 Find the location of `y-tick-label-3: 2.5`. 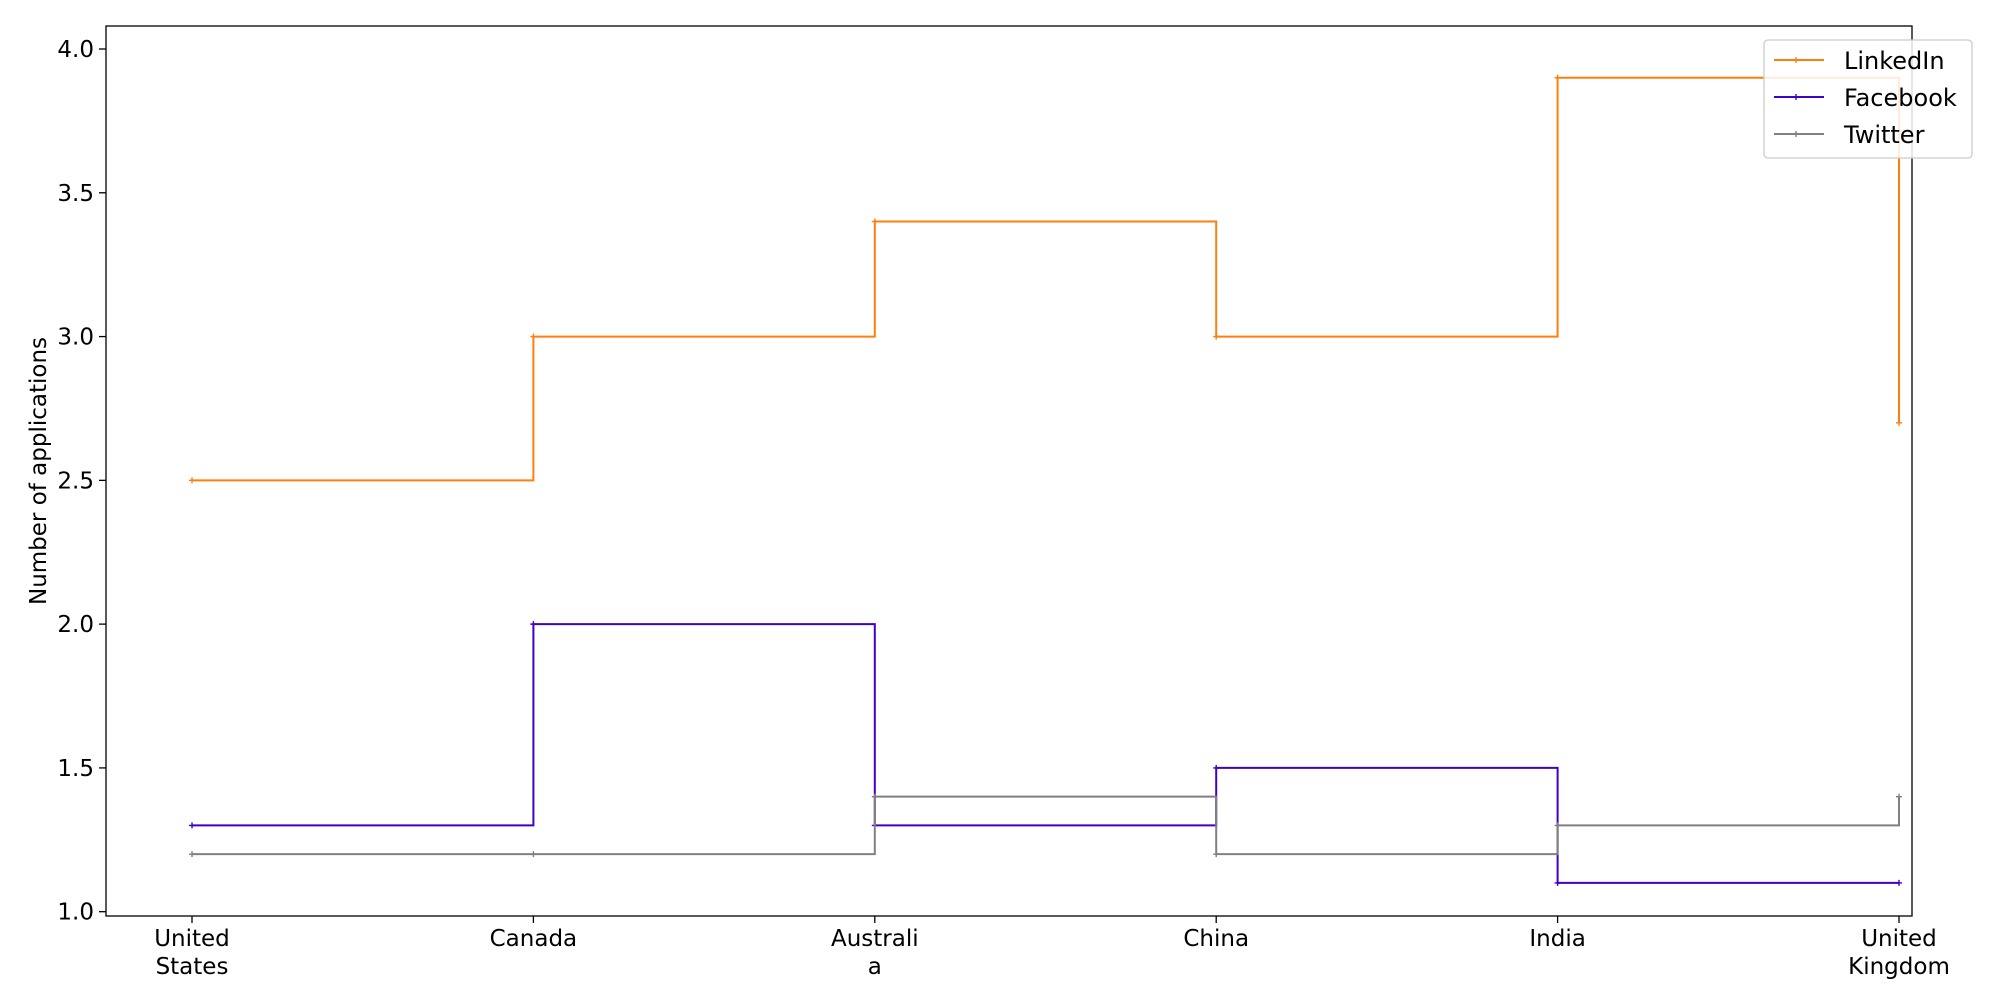

y-tick-label-3: 2.5 is located at coordinates (75, 481).